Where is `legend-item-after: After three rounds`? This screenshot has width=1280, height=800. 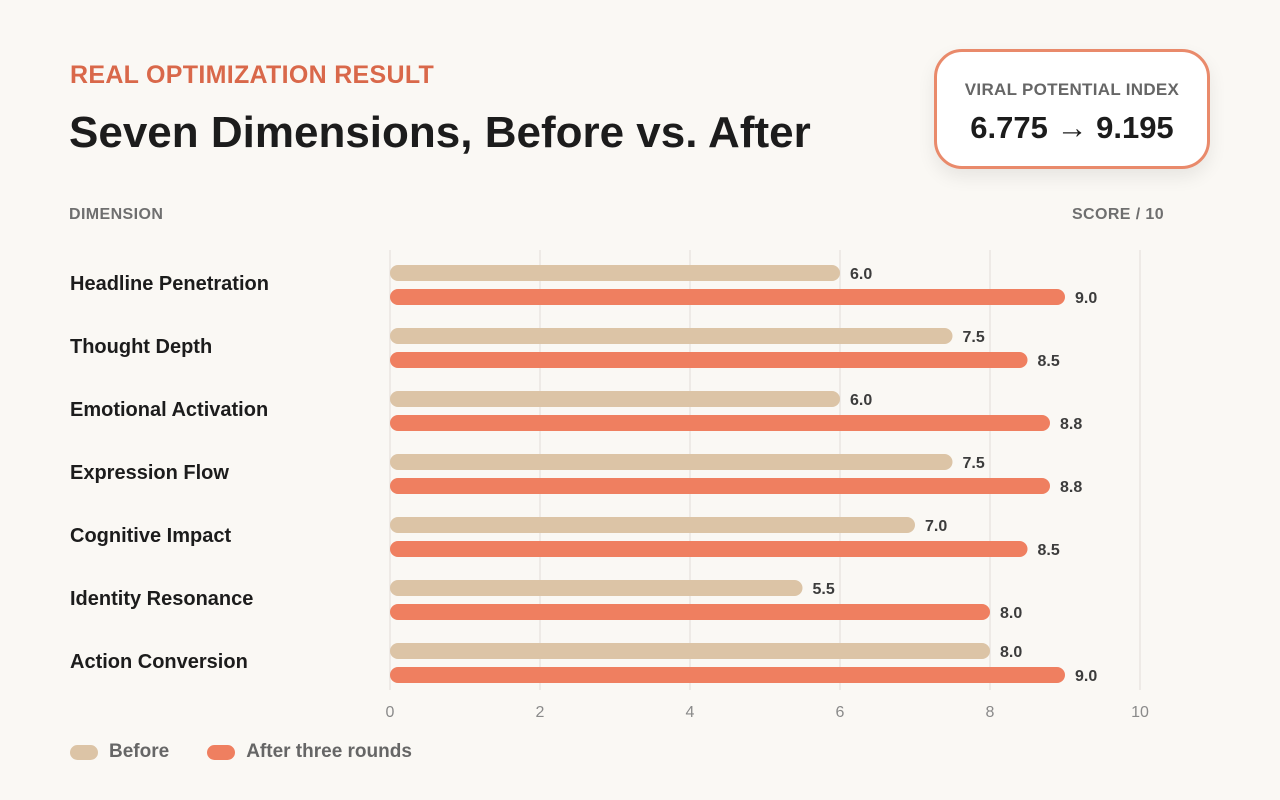 legend-item-after: After three rounds is located at coordinates (309, 752).